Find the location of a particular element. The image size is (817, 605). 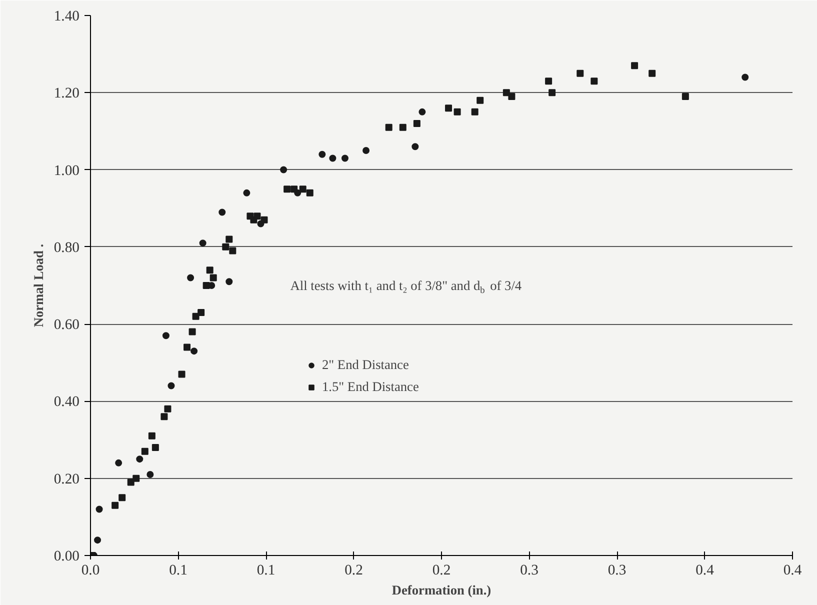

y-tick-label: 0.60 is located at coordinates (67, 325).